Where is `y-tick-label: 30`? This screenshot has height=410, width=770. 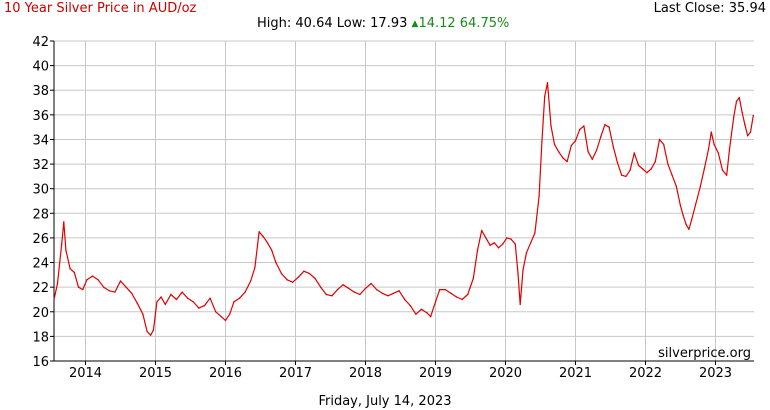 y-tick-label: 30 is located at coordinates (40, 190).